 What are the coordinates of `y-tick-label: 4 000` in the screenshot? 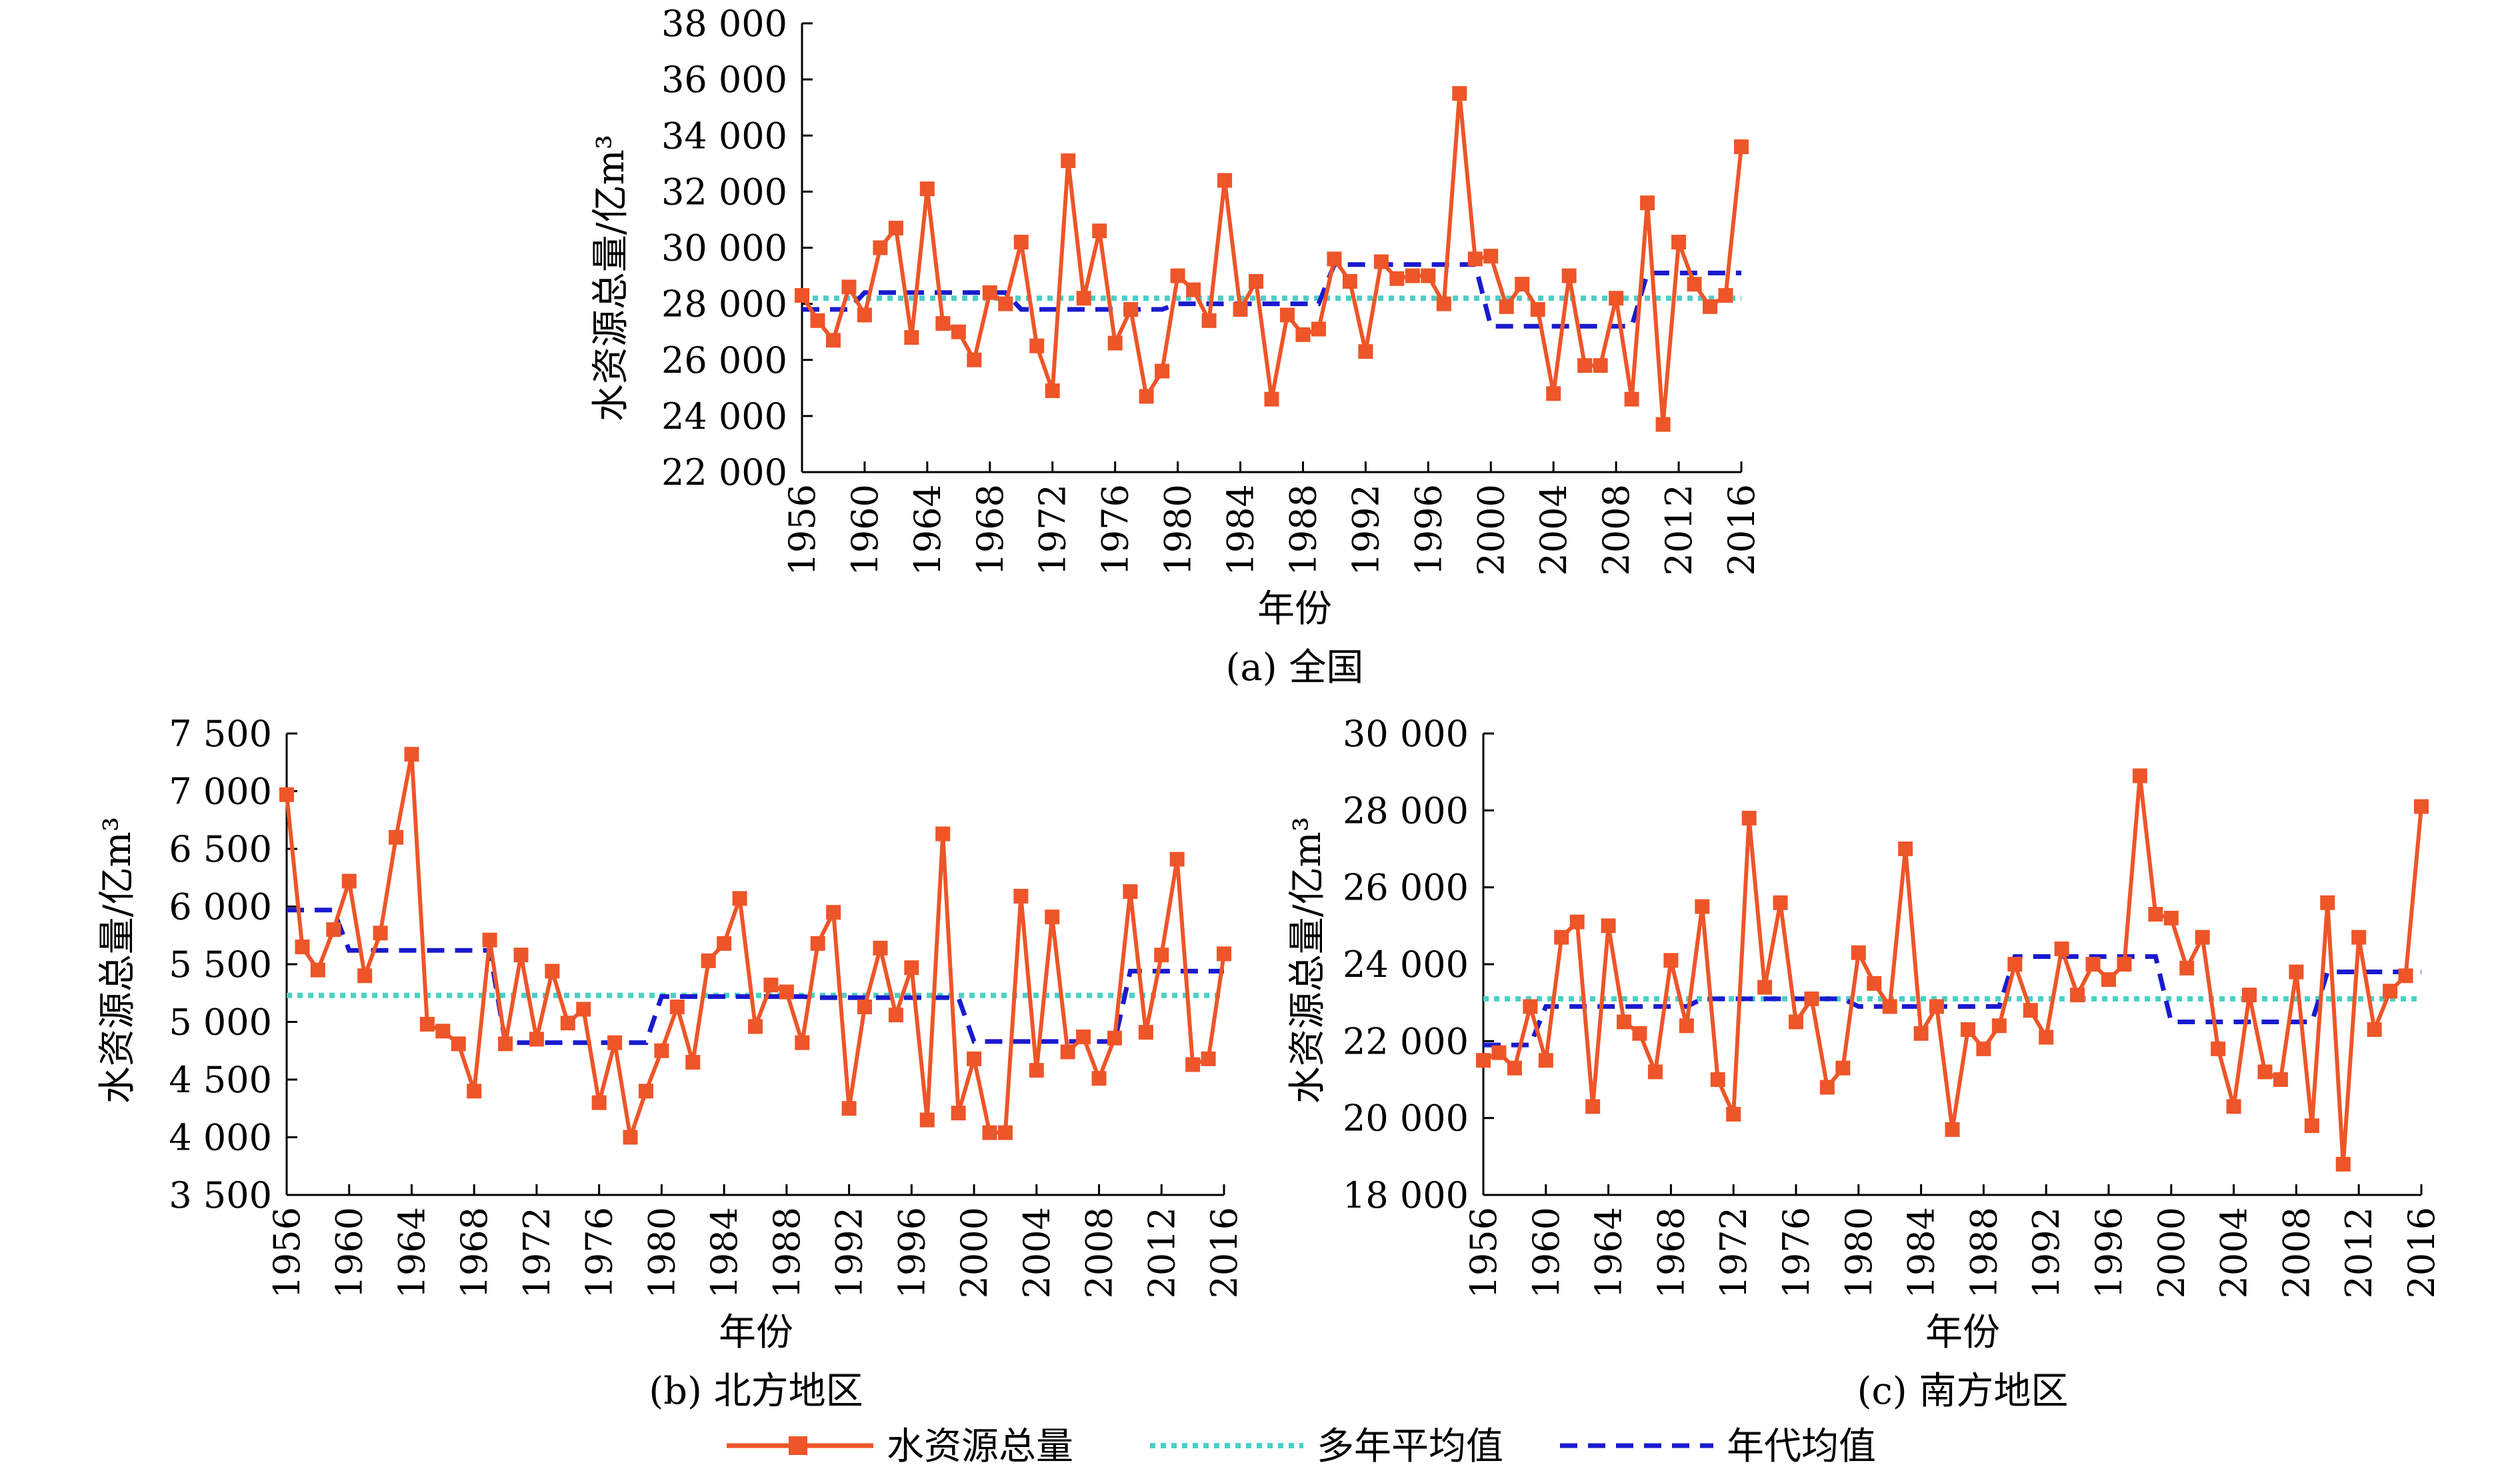 It's located at (220, 1138).